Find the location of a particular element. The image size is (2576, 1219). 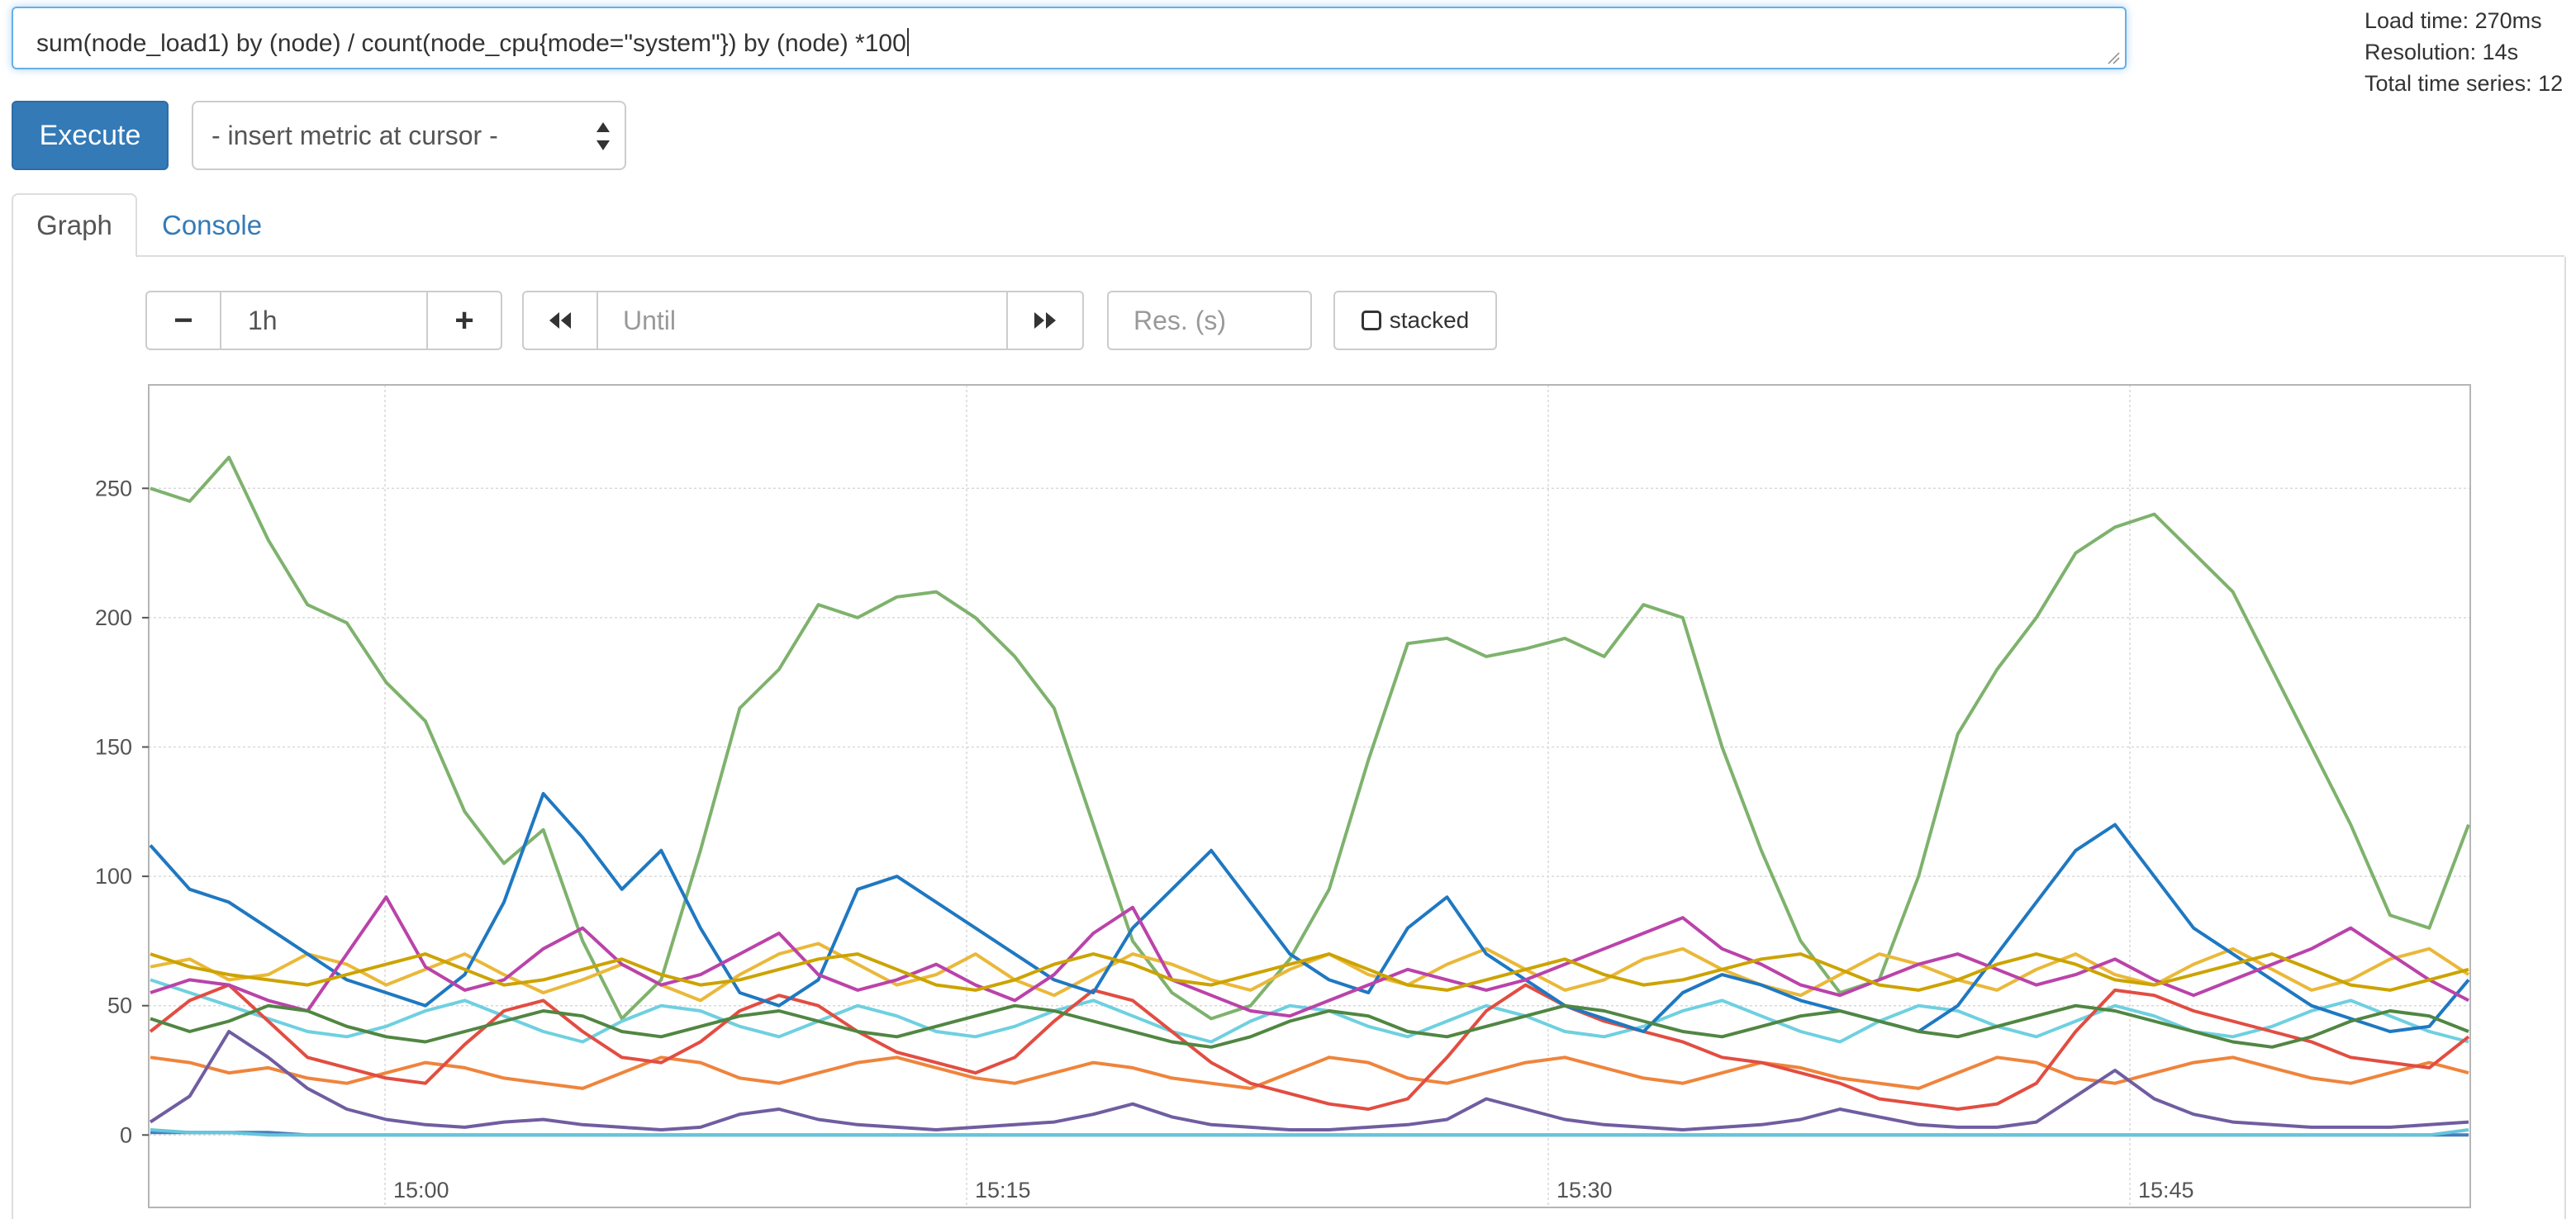

checkbox-icon is located at coordinates (1371, 320).